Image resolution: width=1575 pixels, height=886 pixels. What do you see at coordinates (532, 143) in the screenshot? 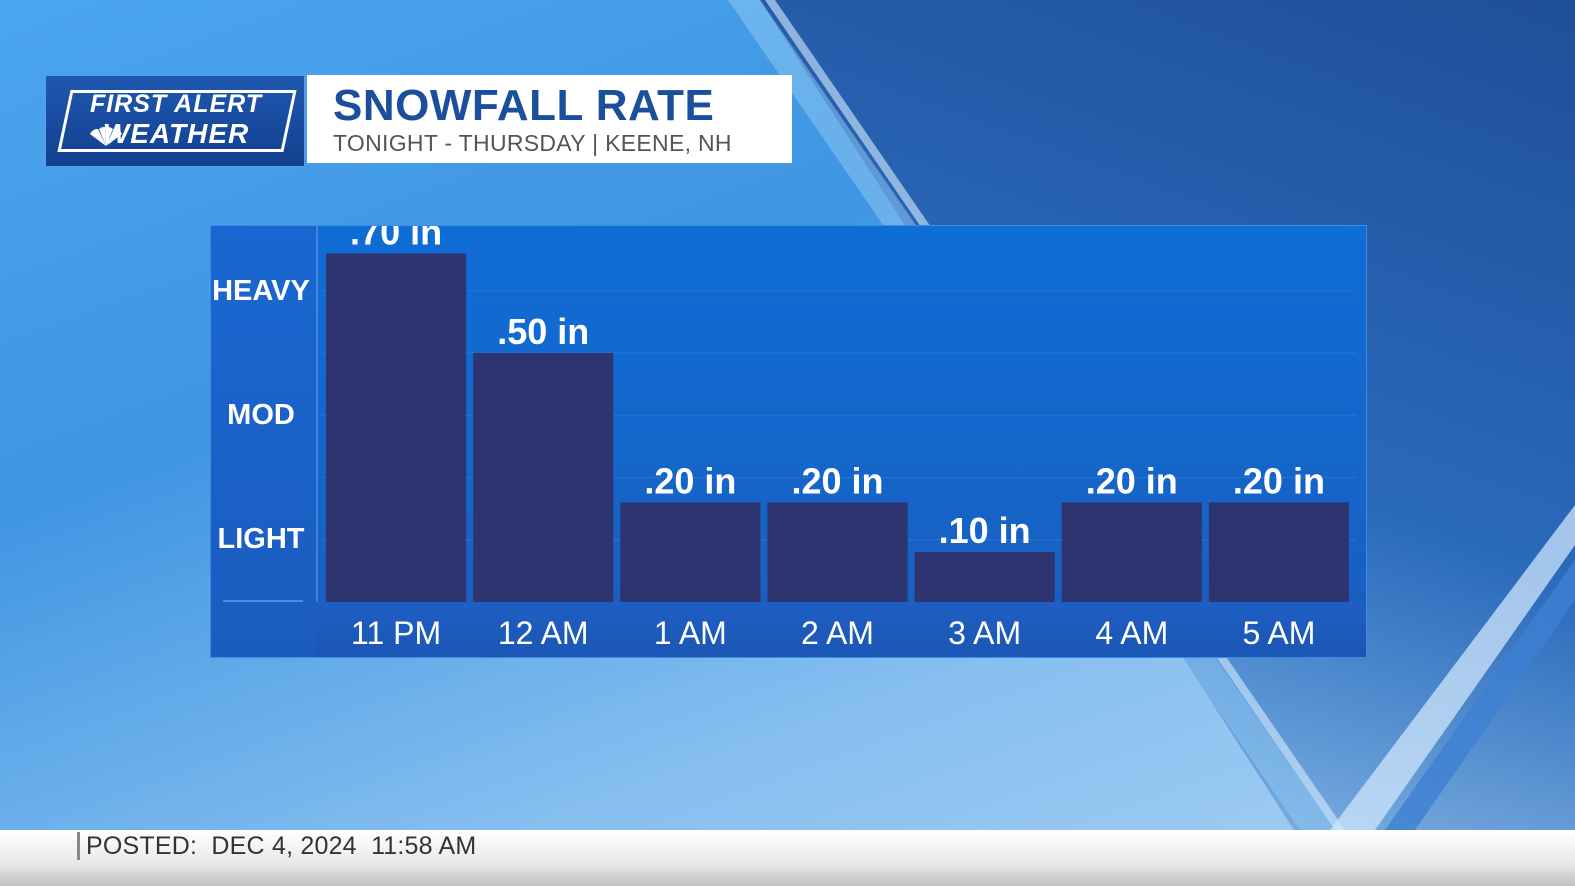
I see `chart-subtitle: TONIGHT - THURSDAY | KEENE, NH` at bounding box center [532, 143].